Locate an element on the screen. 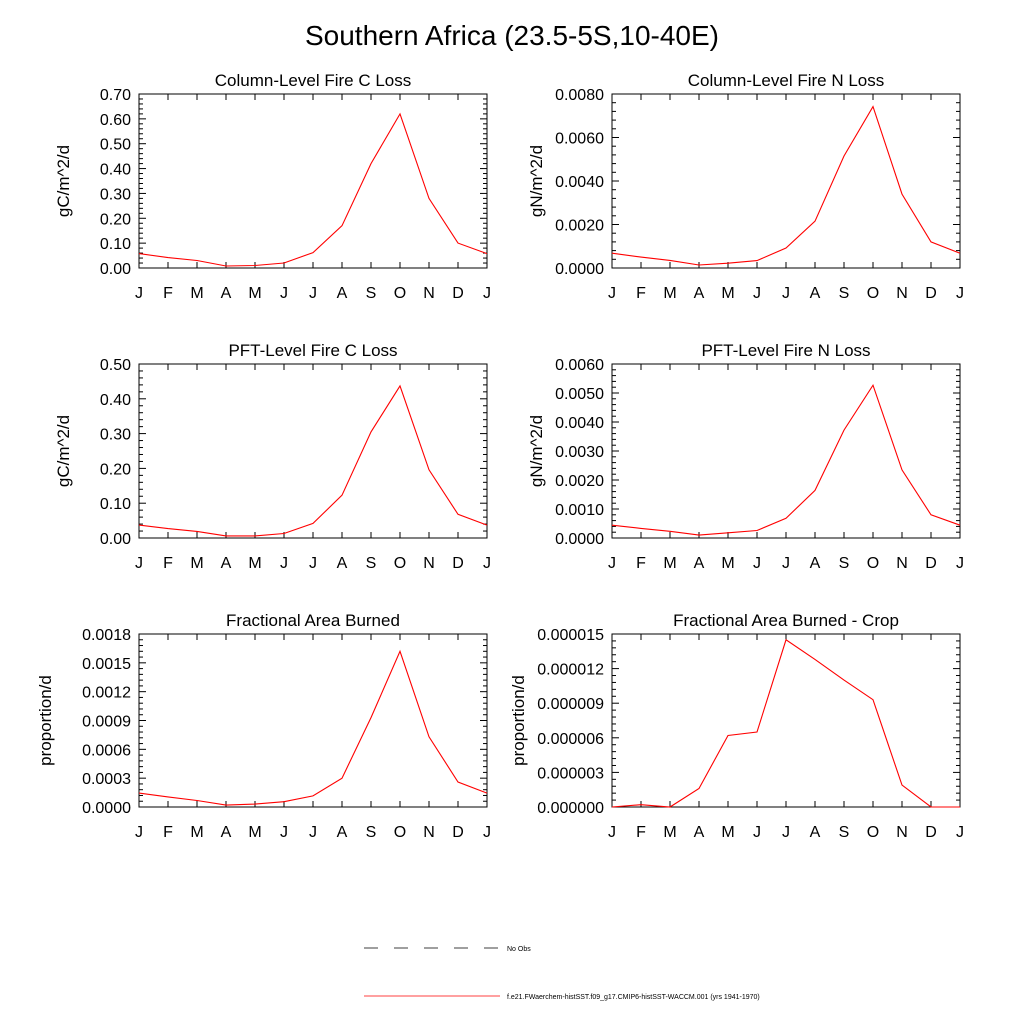 This screenshot has height=1024, width=1024. y-tick-label: 0.00 is located at coordinates (115, 269).